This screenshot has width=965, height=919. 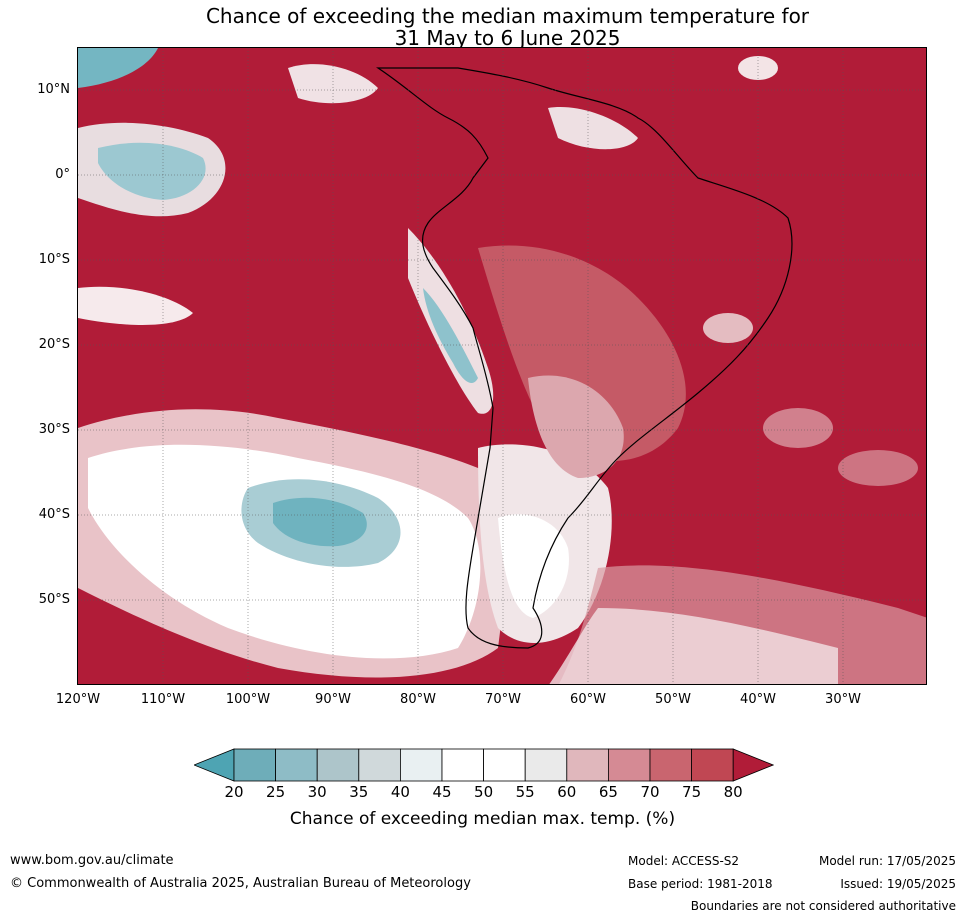 What do you see at coordinates (248, 699) in the screenshot?
I see `lon-label-100w: 100°W` at bounding box center [248, 699].